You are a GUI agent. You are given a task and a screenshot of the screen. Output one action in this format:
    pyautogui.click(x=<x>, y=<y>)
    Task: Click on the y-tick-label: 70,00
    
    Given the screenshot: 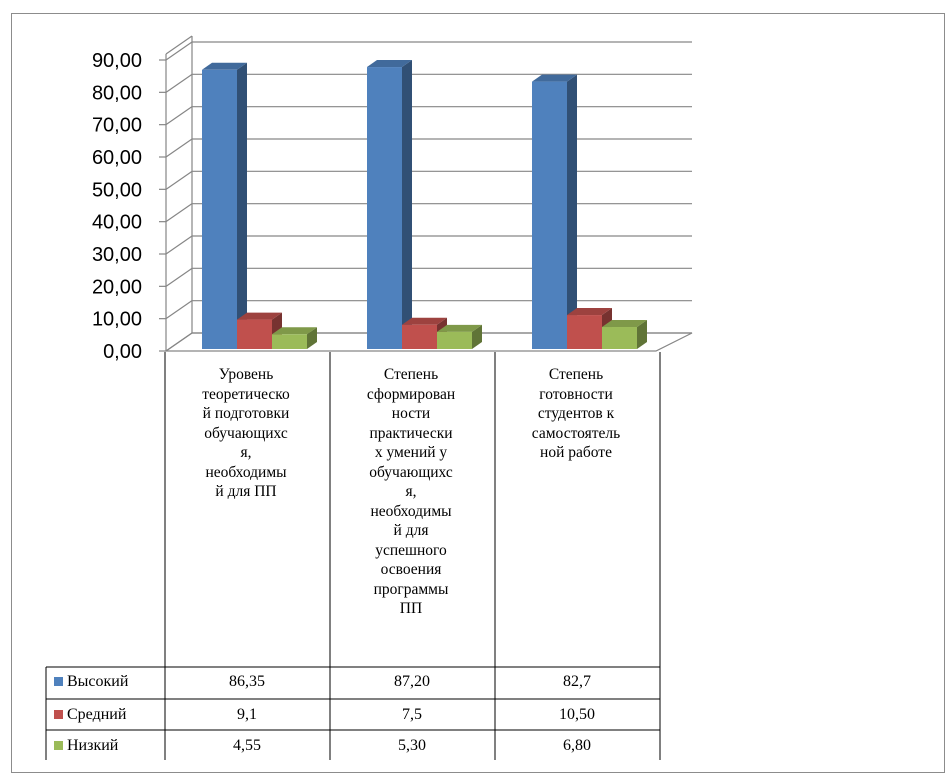 What is the action you would take?
    pyautogui.click(x=117, y=126)
    